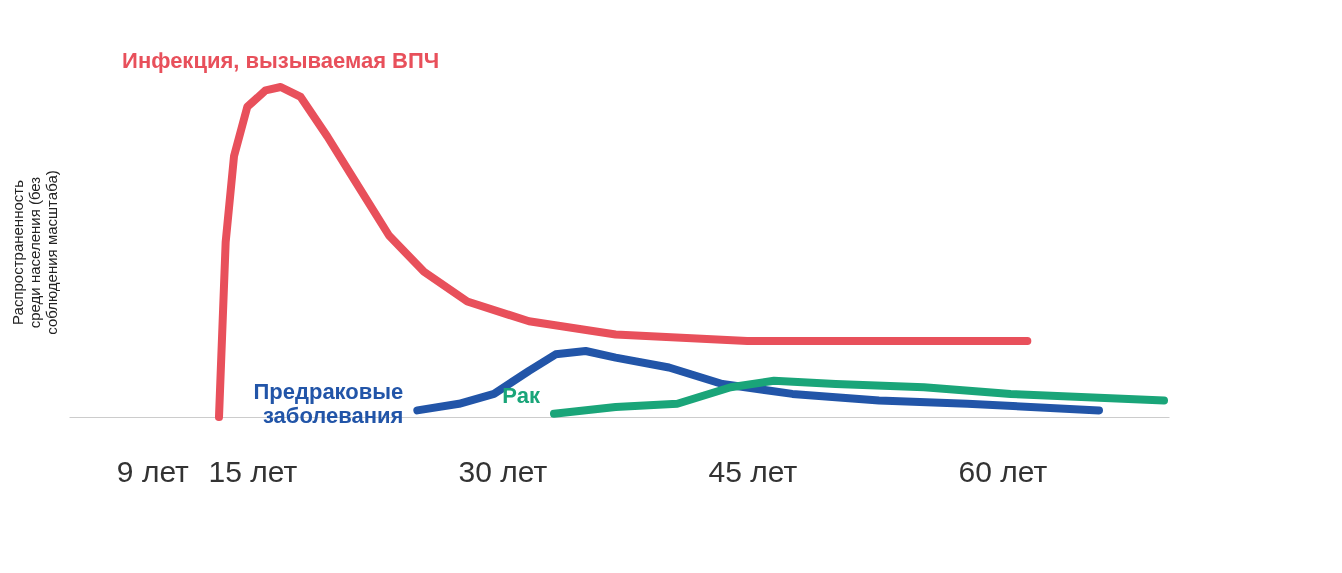 The image size is (1342, 573). I want to click on series-label: Предраковые заболевания, so click(328, 404).